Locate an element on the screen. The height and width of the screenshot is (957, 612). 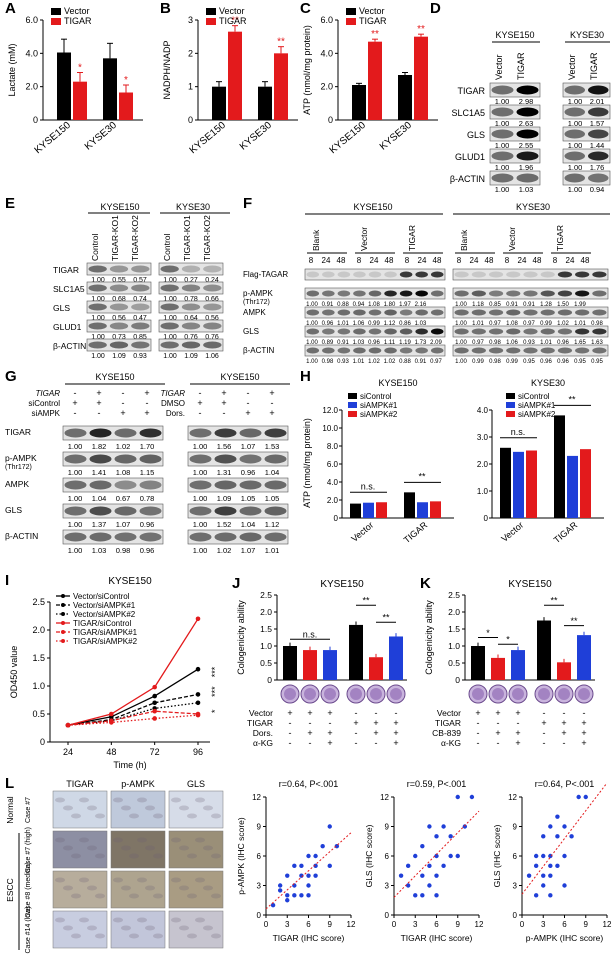
y-tick-label: 12 is located at coordinates (512, 797).